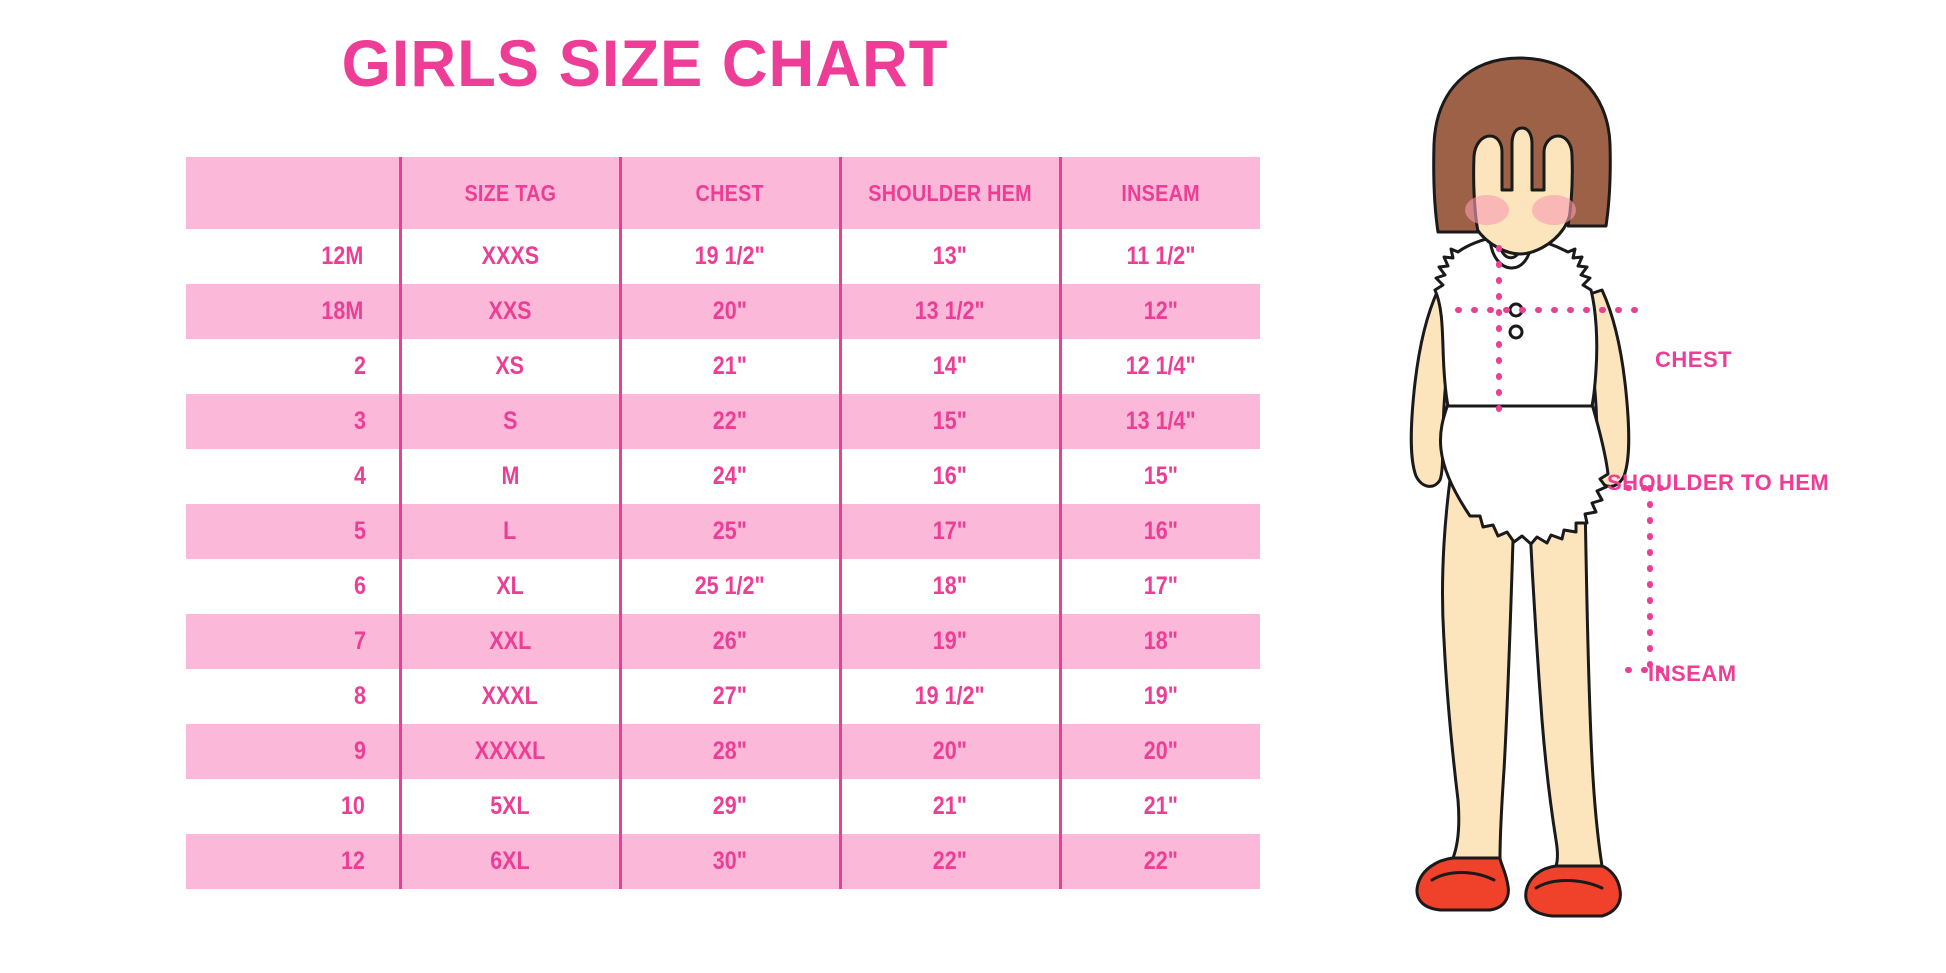 The width and height of the screenshot is (1946, 973). I want to click on cell-size-tag: XL, so click(509, 586).